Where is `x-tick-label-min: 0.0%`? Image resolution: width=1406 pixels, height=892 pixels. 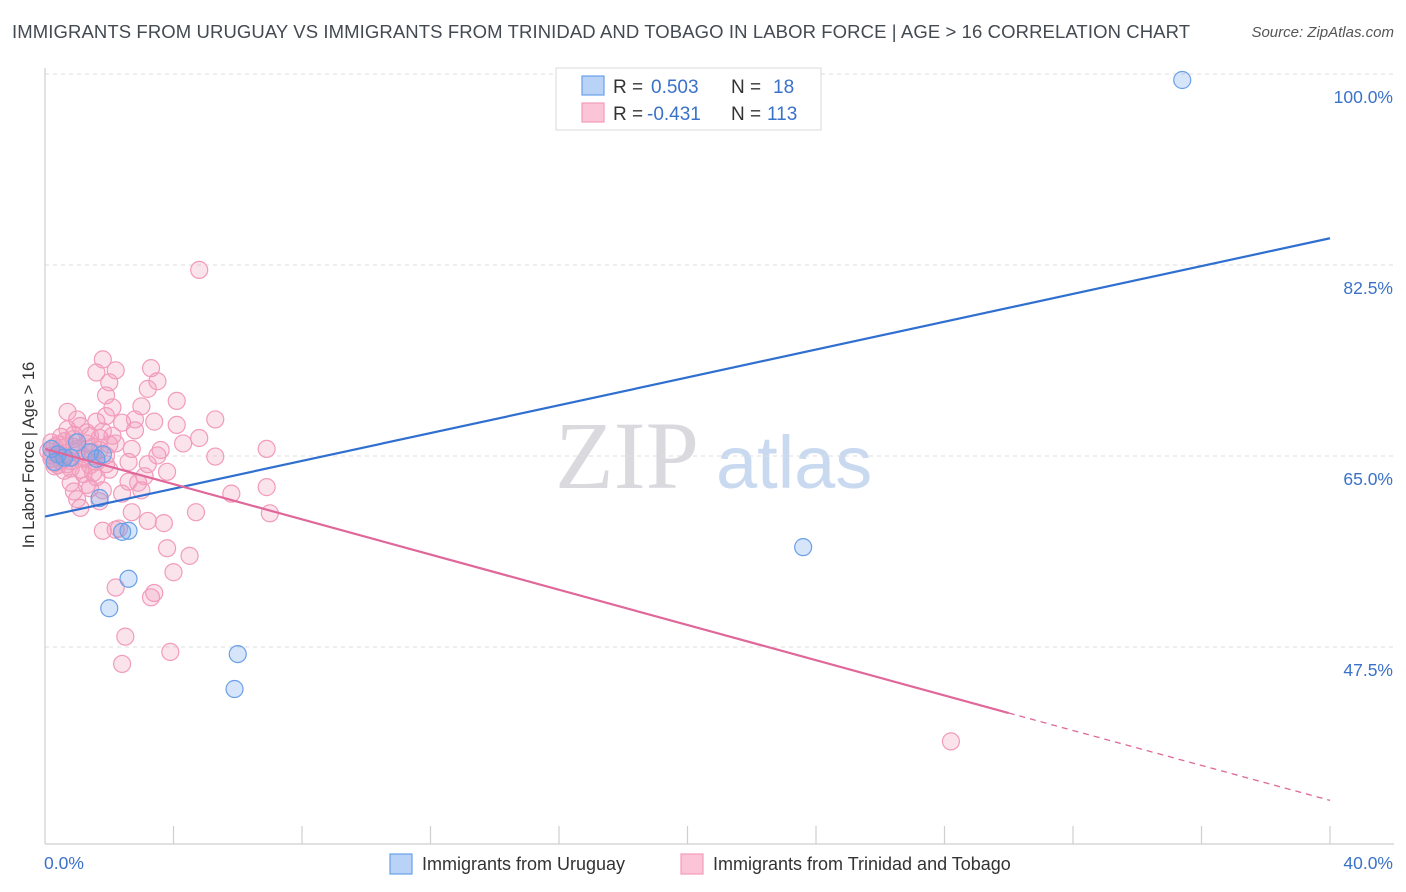
x-tick-label-min: 0.0% is located at coordinates (64, 863).